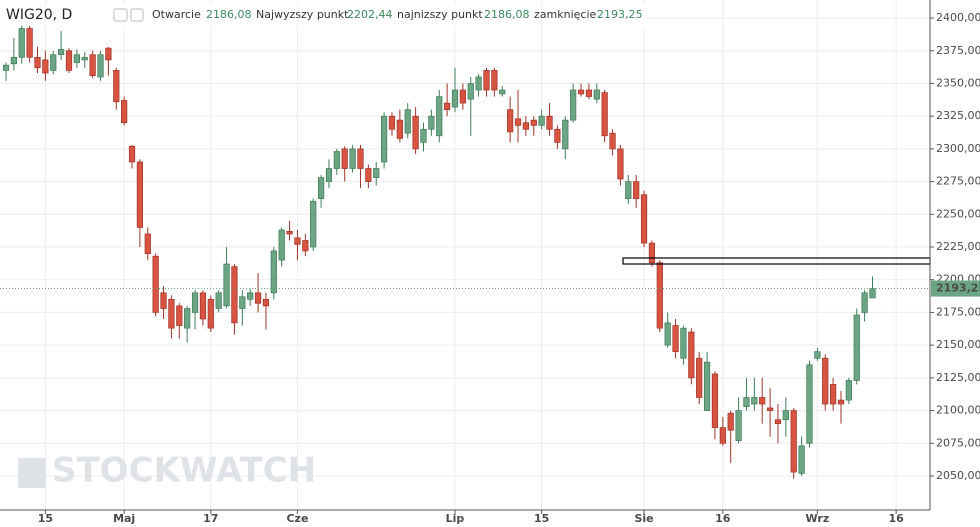 Image resolution: width=980 pixels, height=527 pixels. Describe the element at coordinates (958, 288) in the screenshot. I see `last-price-label: 2193,25` at that location.